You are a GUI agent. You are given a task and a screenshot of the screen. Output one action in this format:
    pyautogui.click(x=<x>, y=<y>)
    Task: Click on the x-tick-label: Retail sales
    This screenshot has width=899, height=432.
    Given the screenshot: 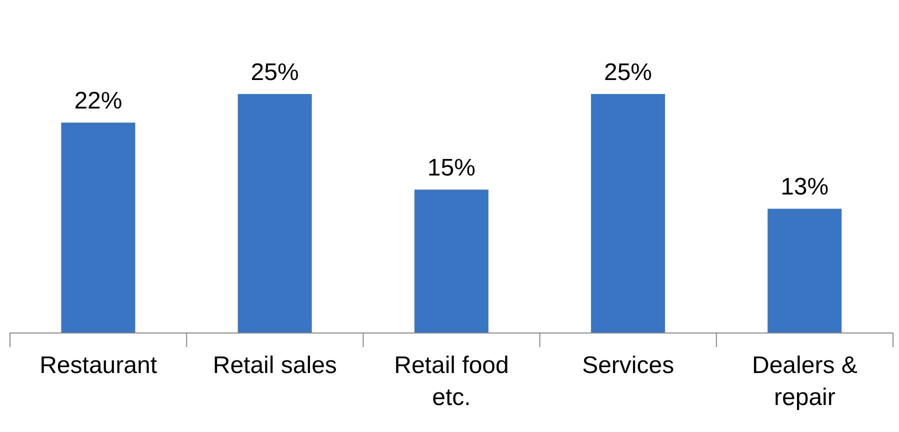 What is the action you would take?
    pyautogui.click(x=274, y=365)
    